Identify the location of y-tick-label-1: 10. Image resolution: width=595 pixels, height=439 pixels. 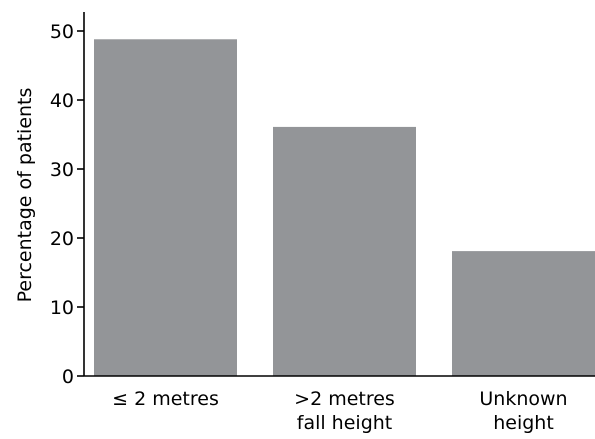
(62, 308).